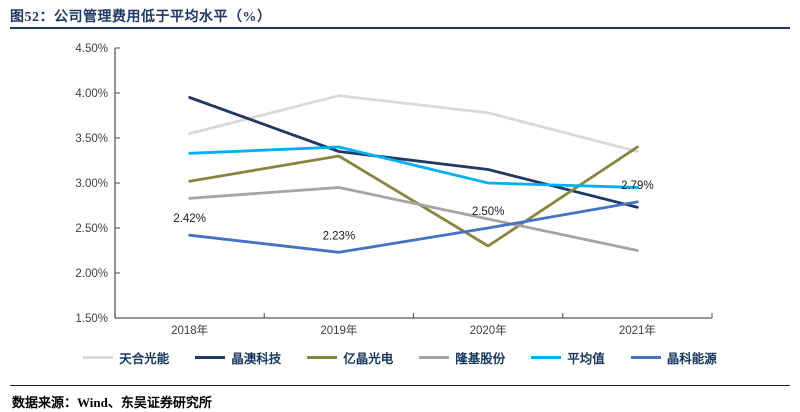 This screenshot has width=800, height=412. What do you see at coordinates (189, 330) in the screenshot?
I see `x-tick-label: 2018年` at bounding box center [189, 330].